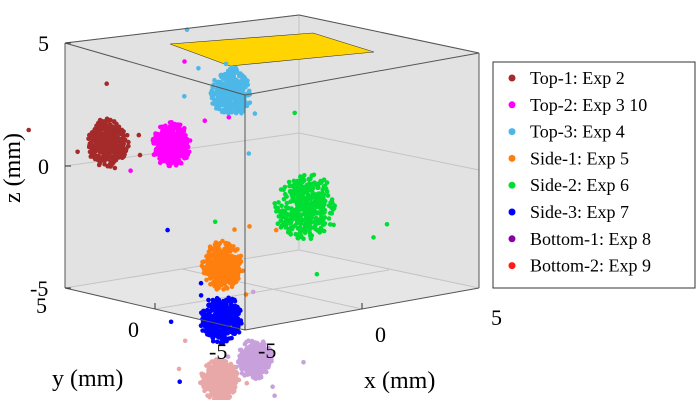 This screenshot has width=700, height=405. Describe the element at coordinates (133, 329) in the screenshot. I see `y-tick-label-mid: 0` at that location.